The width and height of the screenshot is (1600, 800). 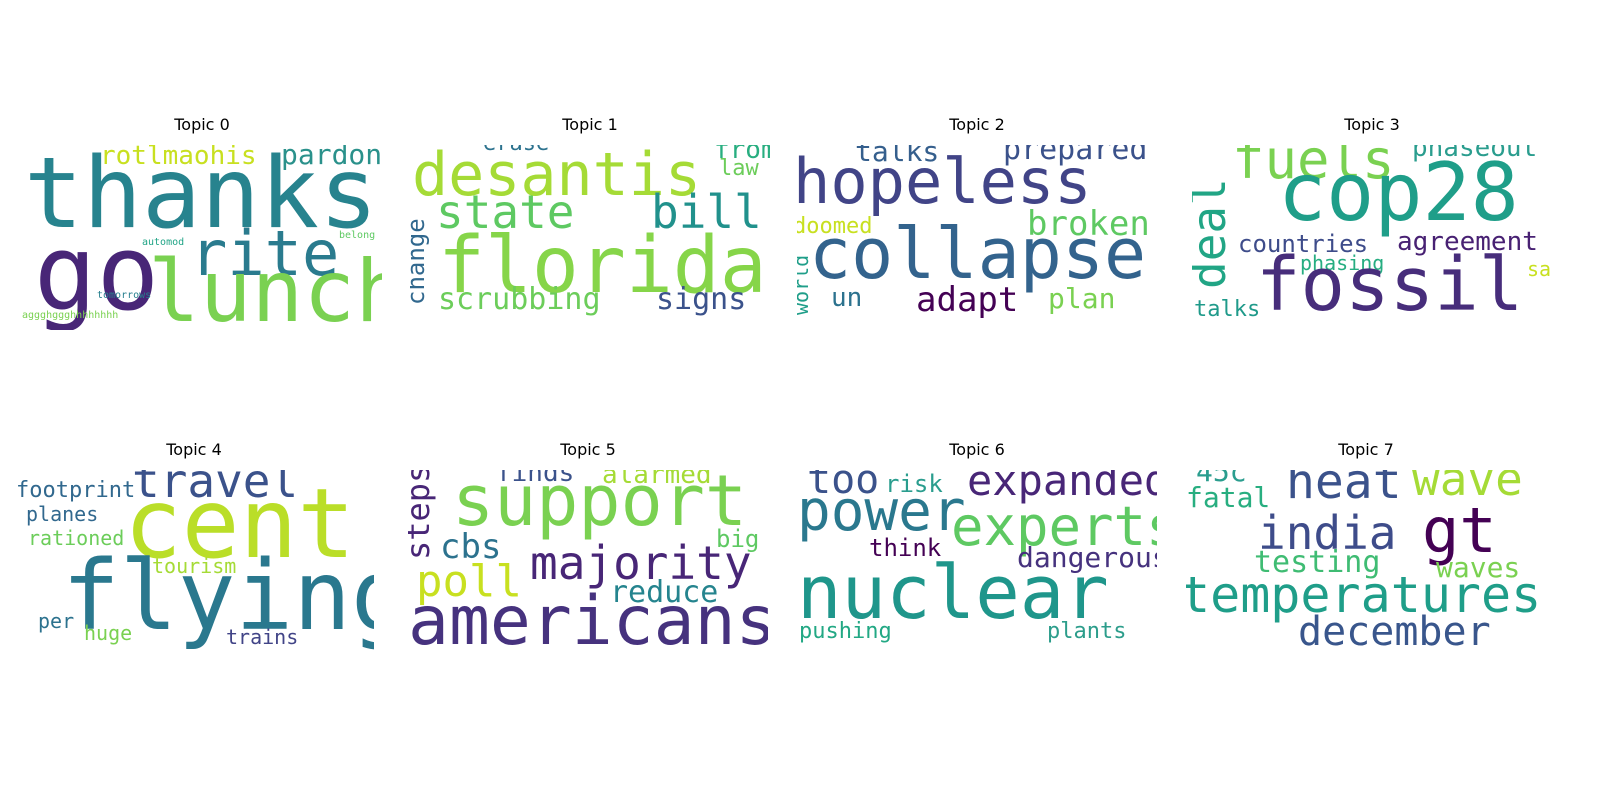 I want to click on cloud-word: broken, so click(x=1088, y=224).